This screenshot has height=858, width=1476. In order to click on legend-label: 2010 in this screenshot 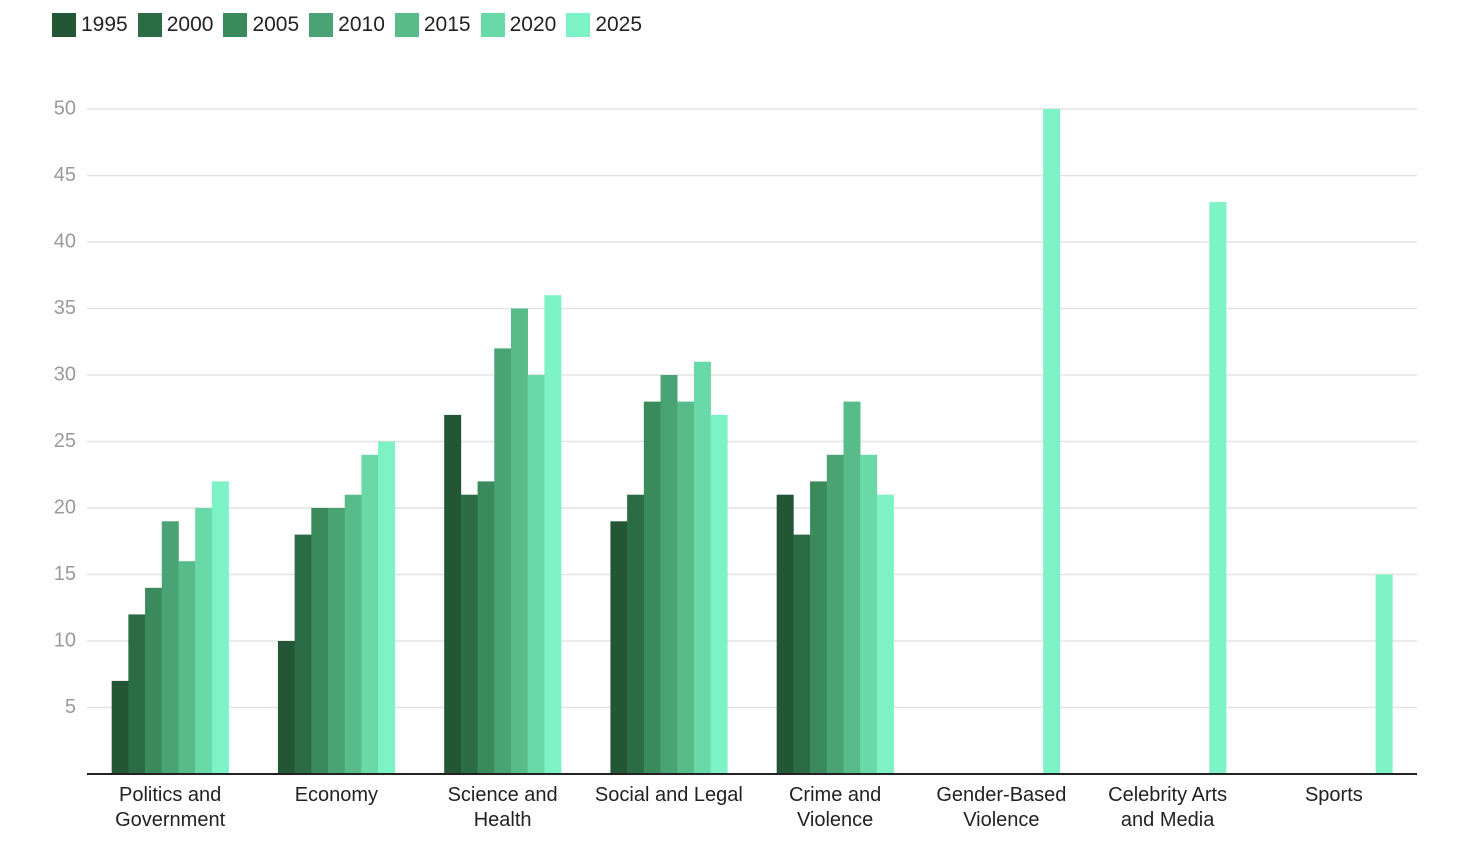, I will do `click(361, 24)`.